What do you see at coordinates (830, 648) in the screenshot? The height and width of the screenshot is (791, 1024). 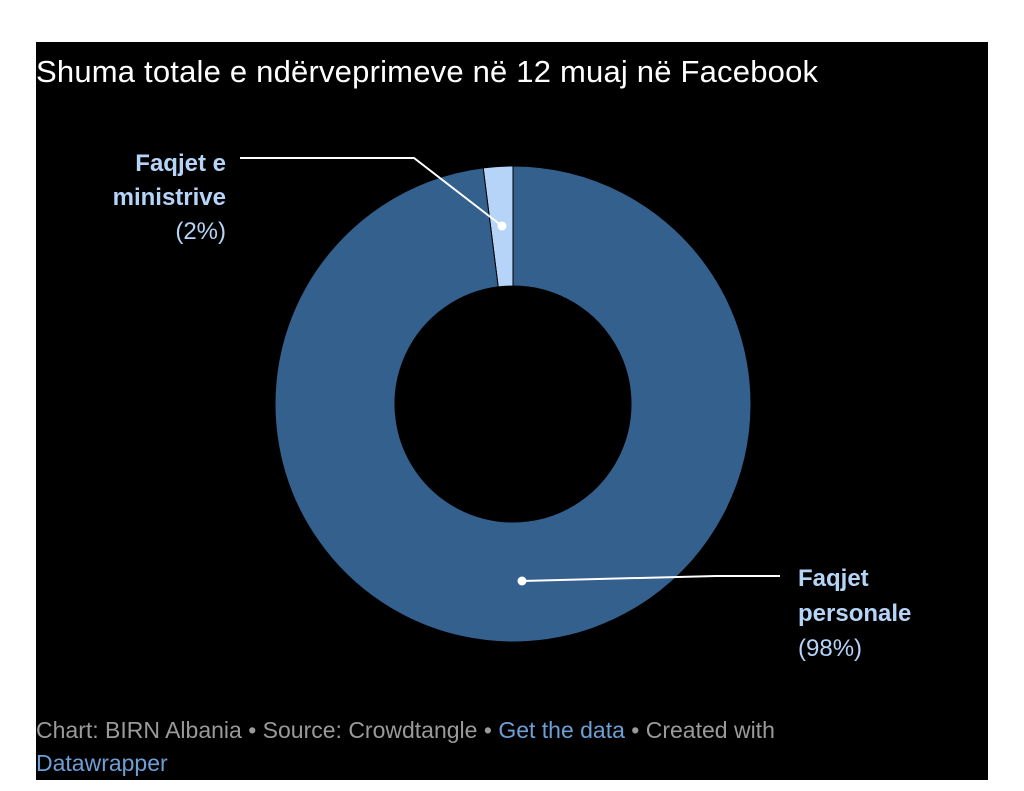 I see `slice-pct-personale: (98%)` at bounding box center [830, 648].